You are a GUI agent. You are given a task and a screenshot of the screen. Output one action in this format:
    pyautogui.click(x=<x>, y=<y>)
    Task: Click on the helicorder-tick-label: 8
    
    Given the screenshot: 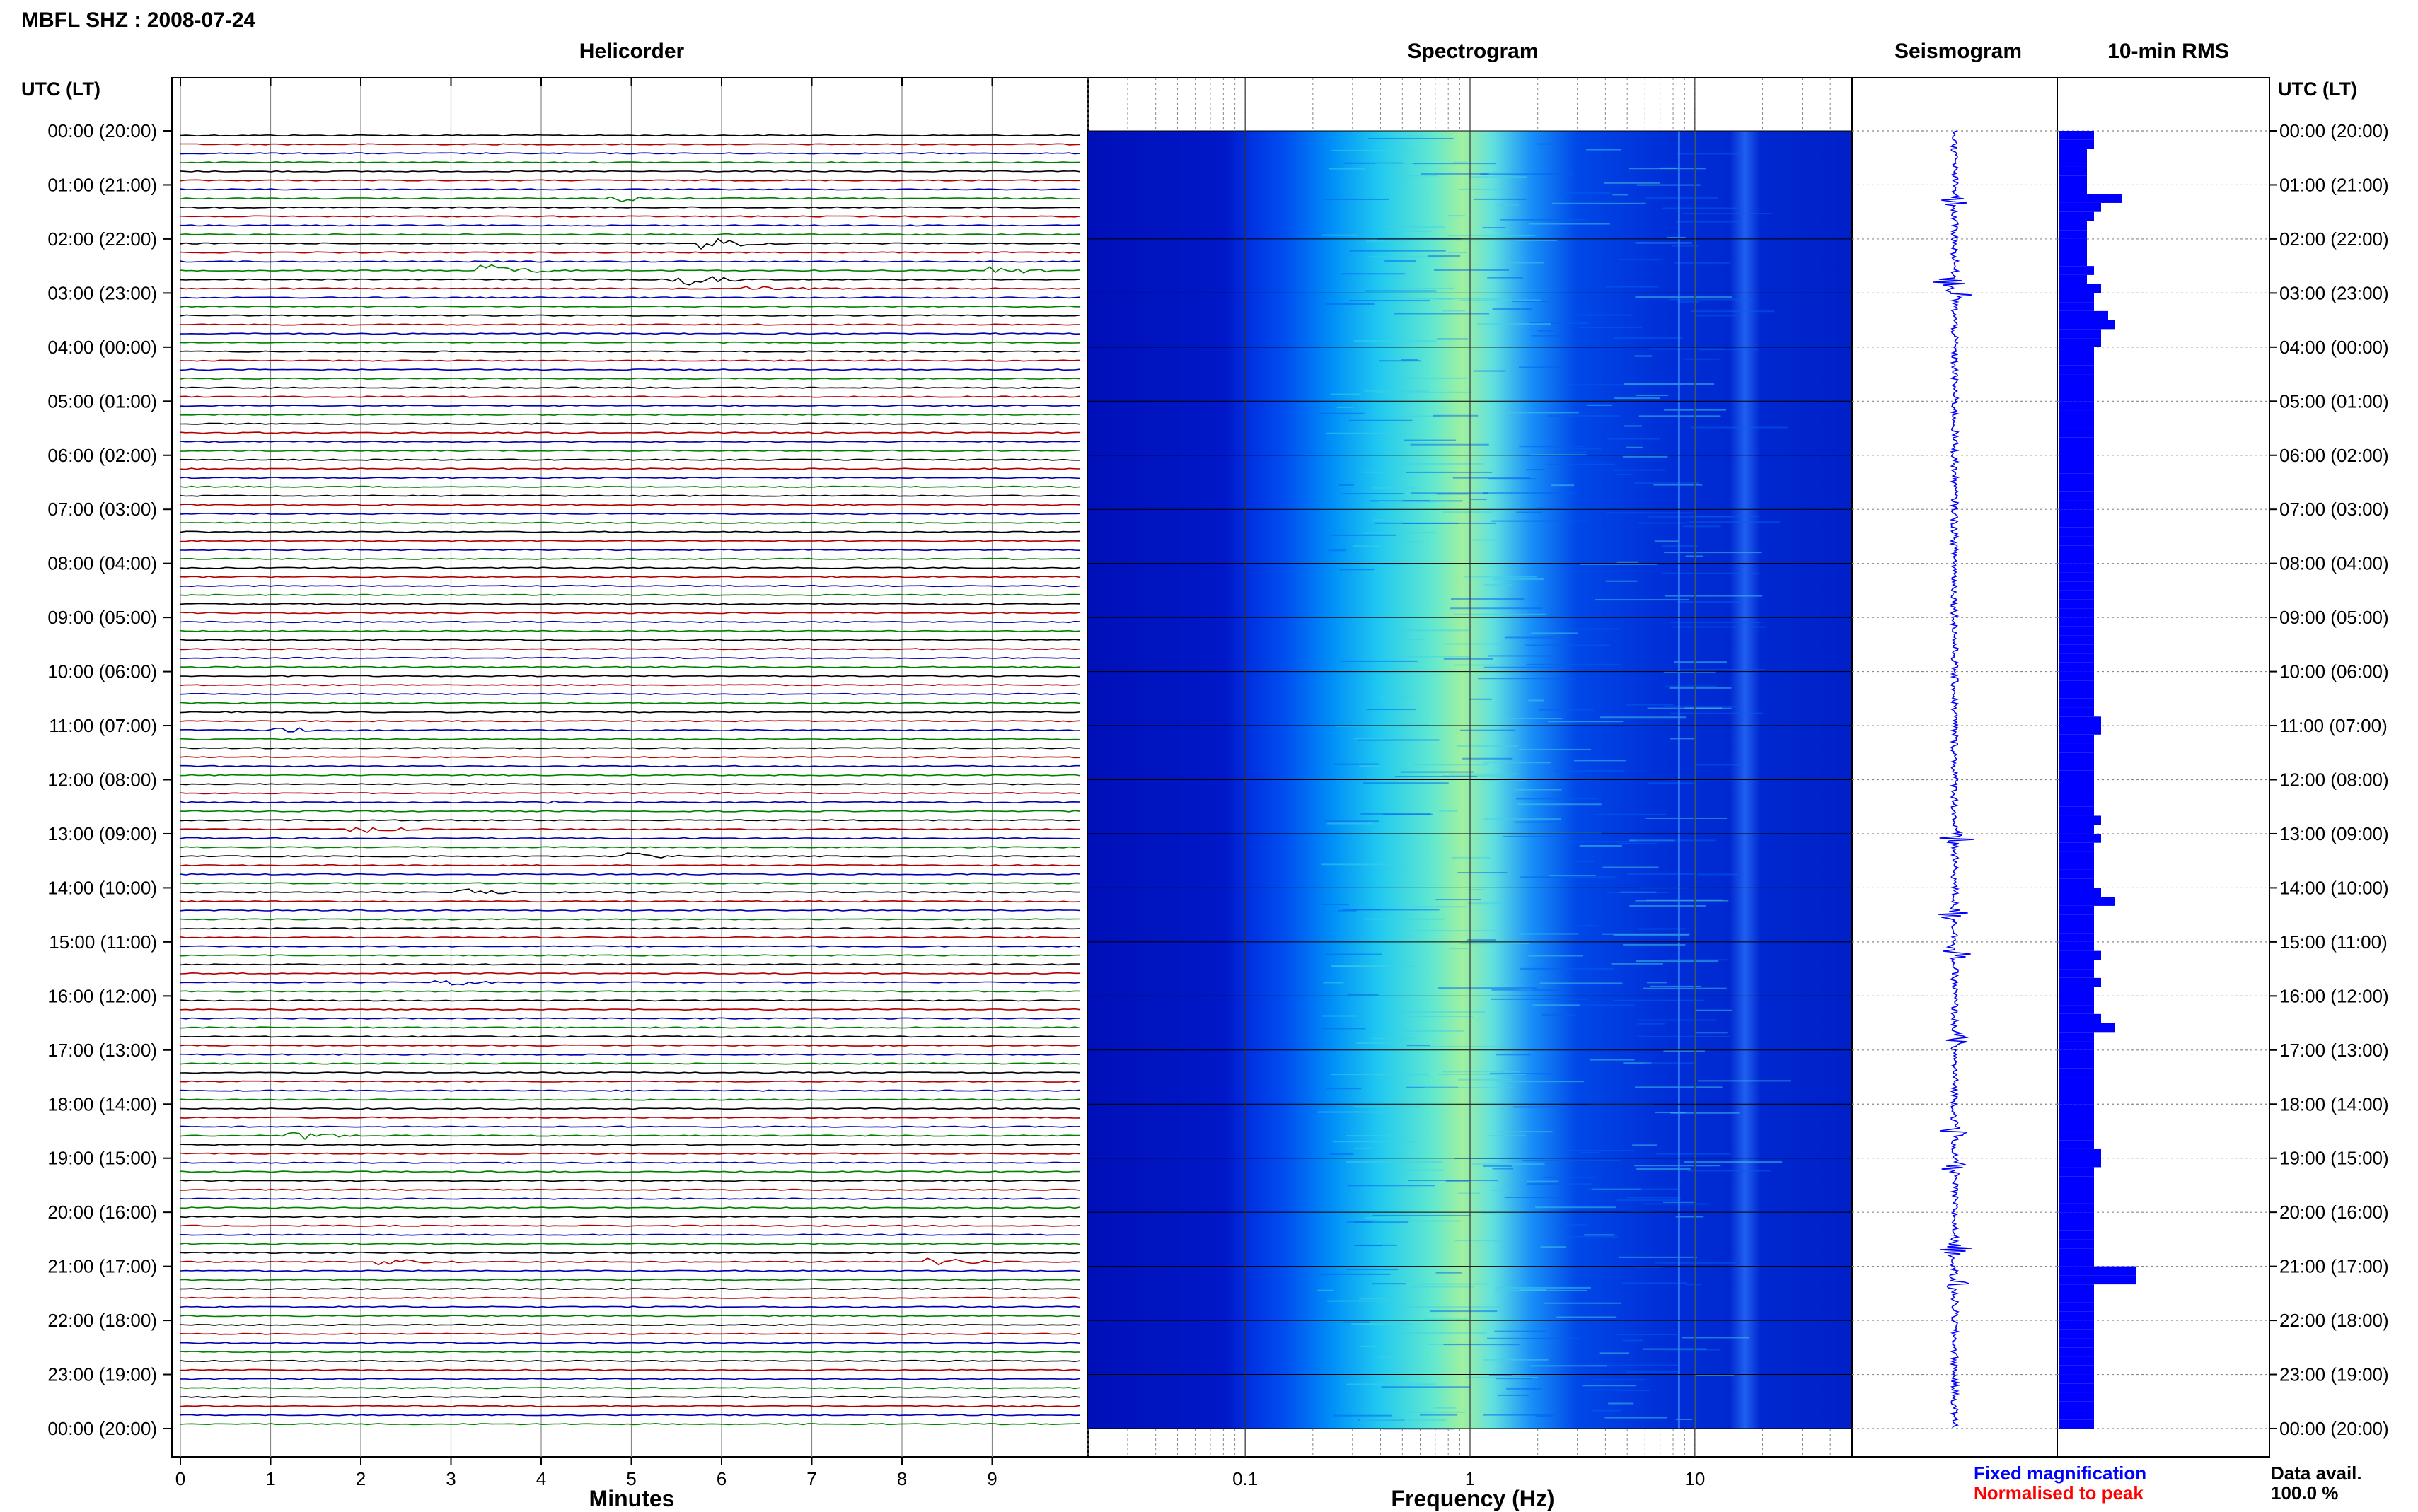 What is the action you would take?
    pyautogui.click(x=902, y=1478)
    